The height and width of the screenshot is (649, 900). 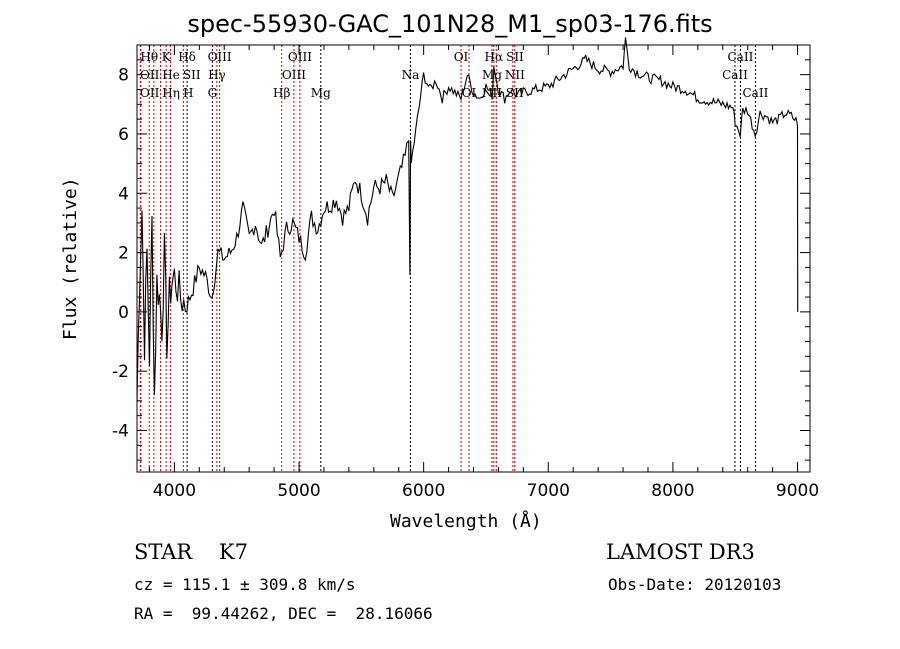 I want to click on spectral-line-label: Hη, so click(x=171, y=93).